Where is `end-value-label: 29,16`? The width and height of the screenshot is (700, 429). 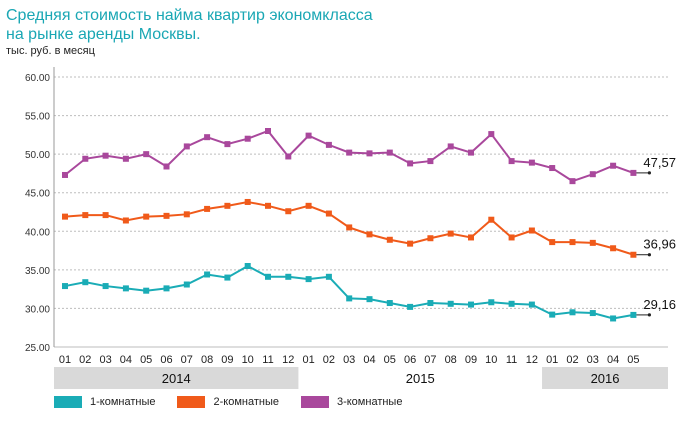
end-value-label: 29,16 is located at coordinates (659, 304).